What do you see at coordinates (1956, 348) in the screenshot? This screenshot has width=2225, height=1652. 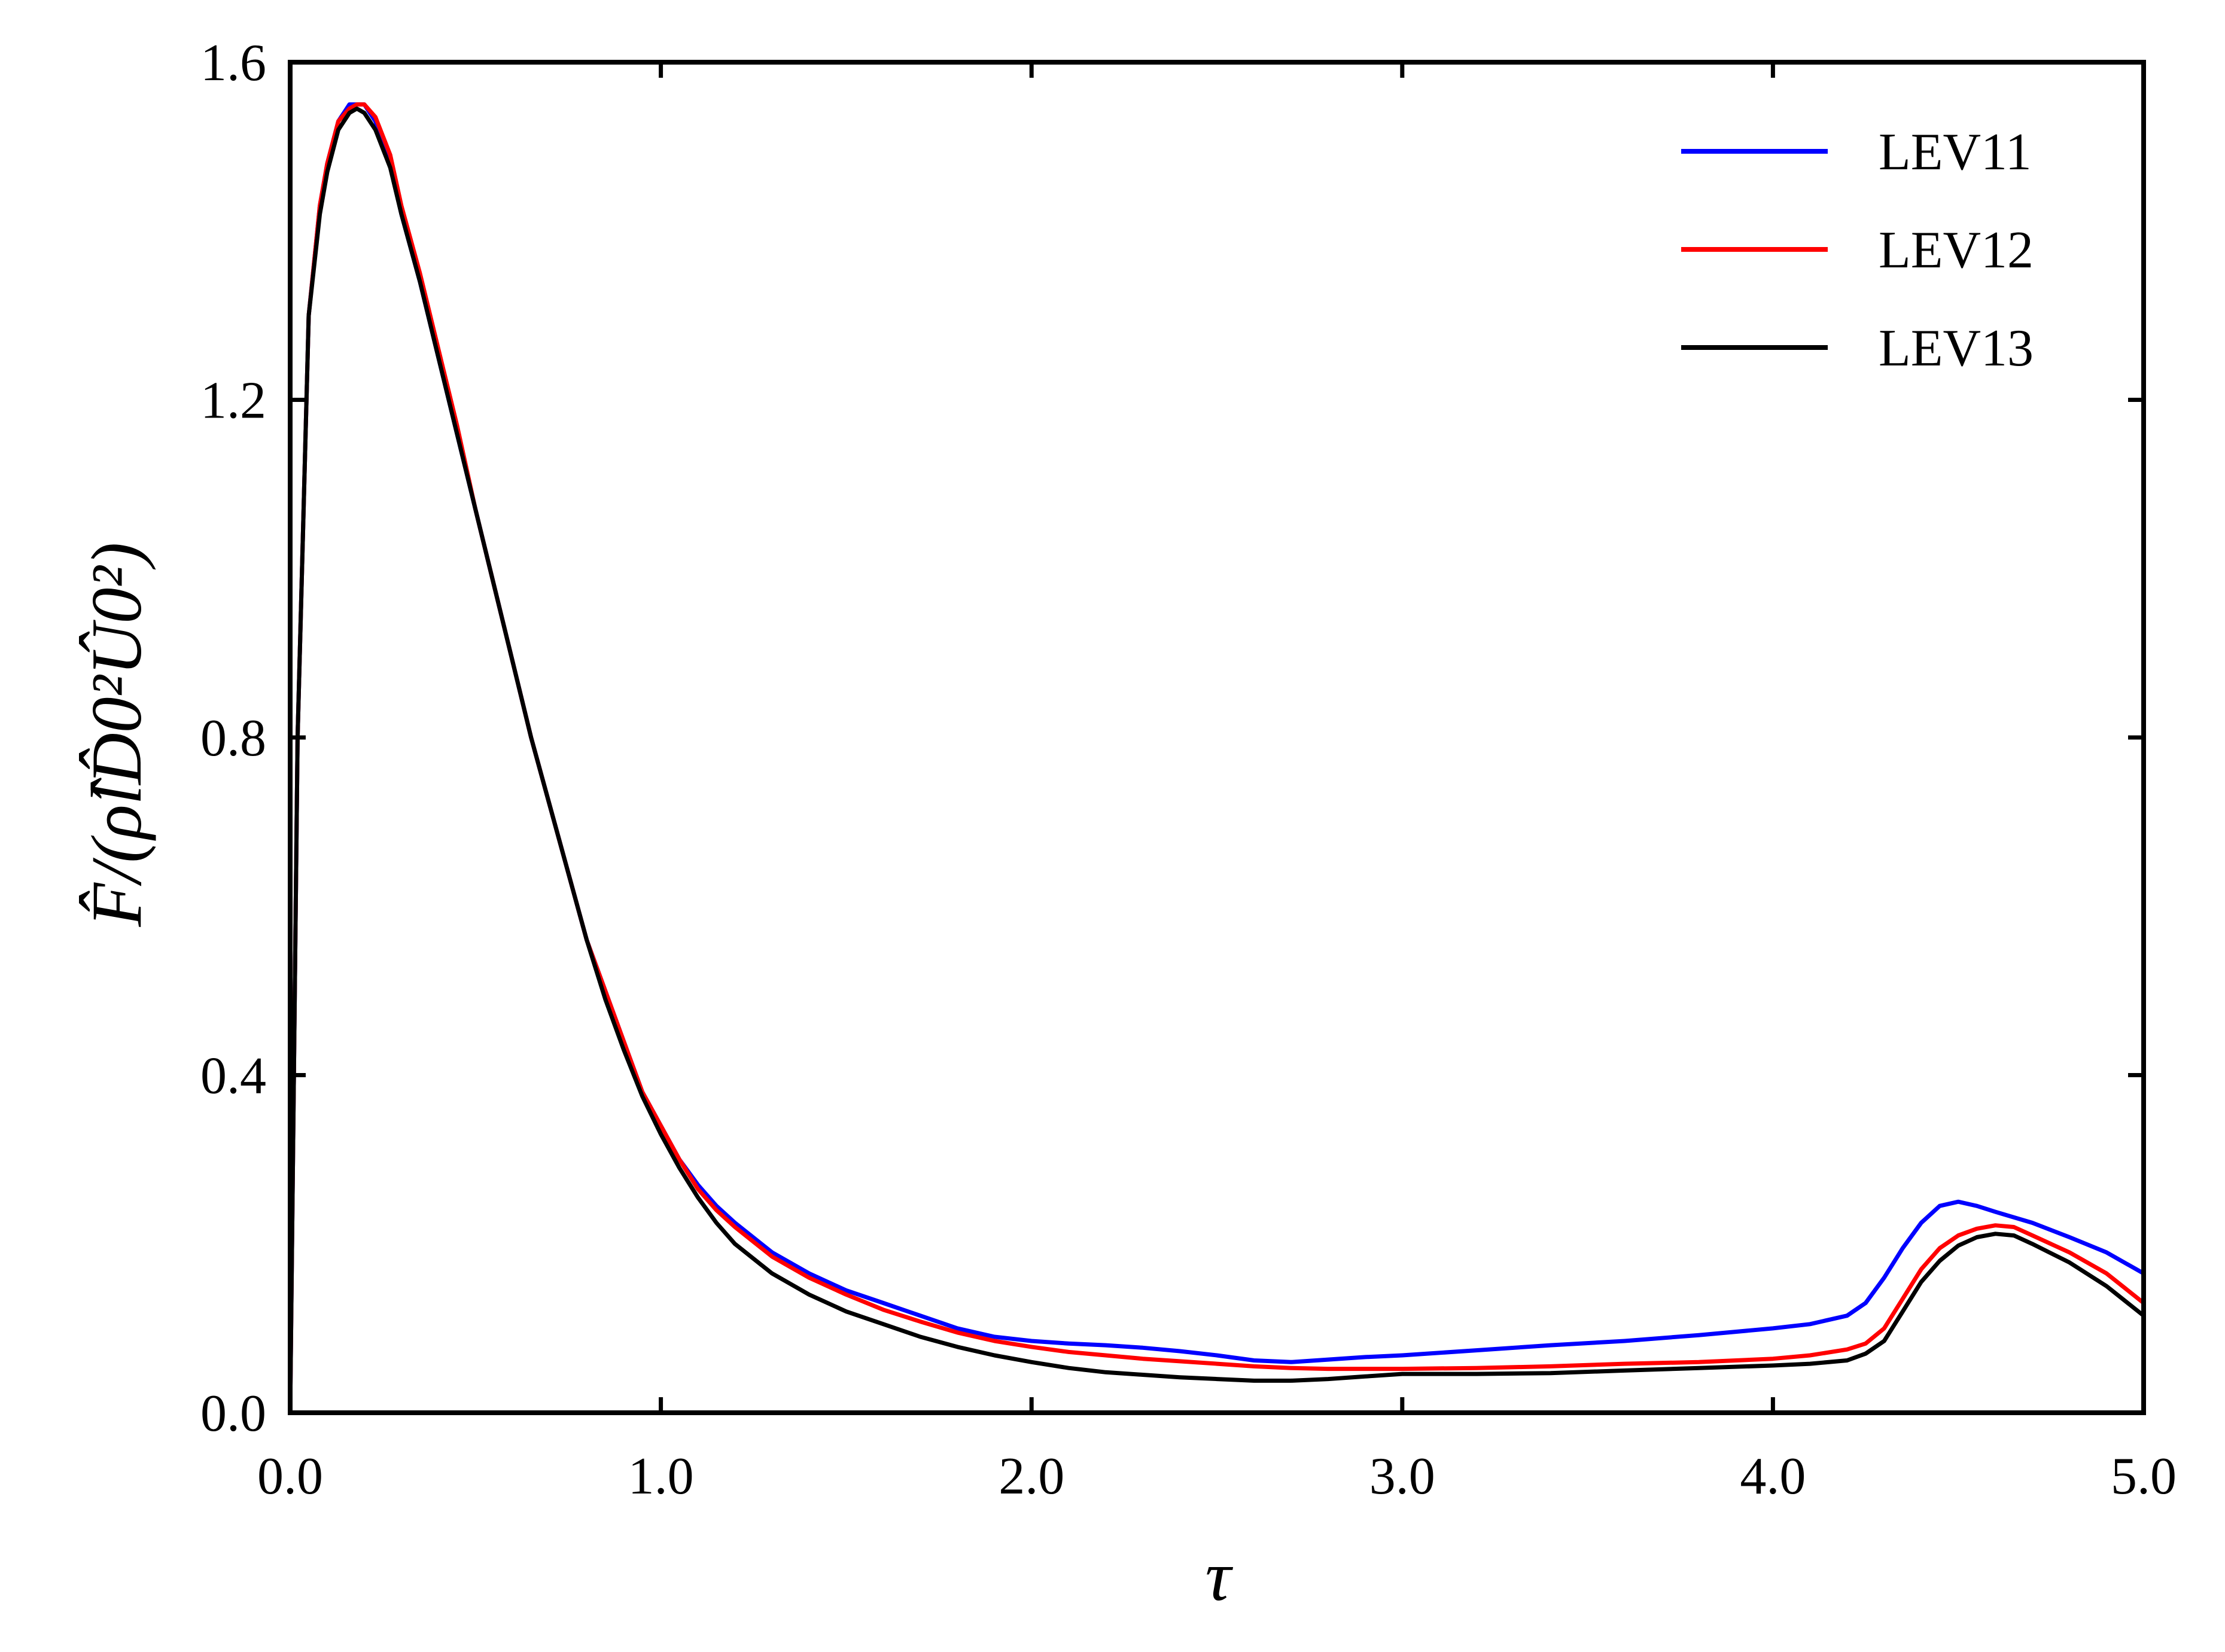 I see `legend-label-lev13: LEV13` at bounding box center [1956, 348].